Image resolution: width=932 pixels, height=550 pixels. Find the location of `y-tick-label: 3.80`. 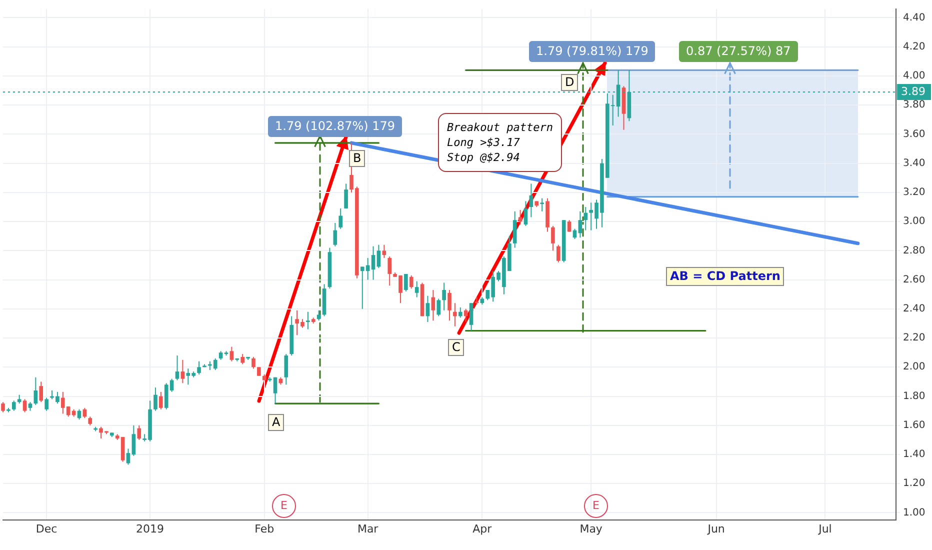

y-tick-label: 3.80 is located at coordinates (914, 105).